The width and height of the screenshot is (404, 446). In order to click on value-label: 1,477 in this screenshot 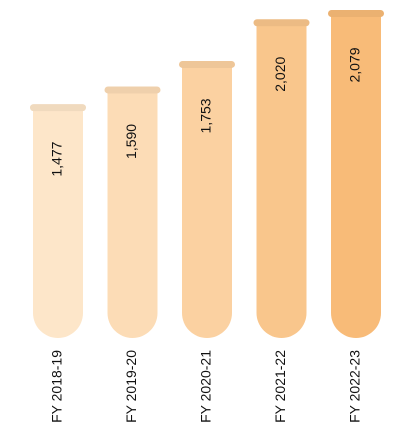, I will do `click(57, 158)`.